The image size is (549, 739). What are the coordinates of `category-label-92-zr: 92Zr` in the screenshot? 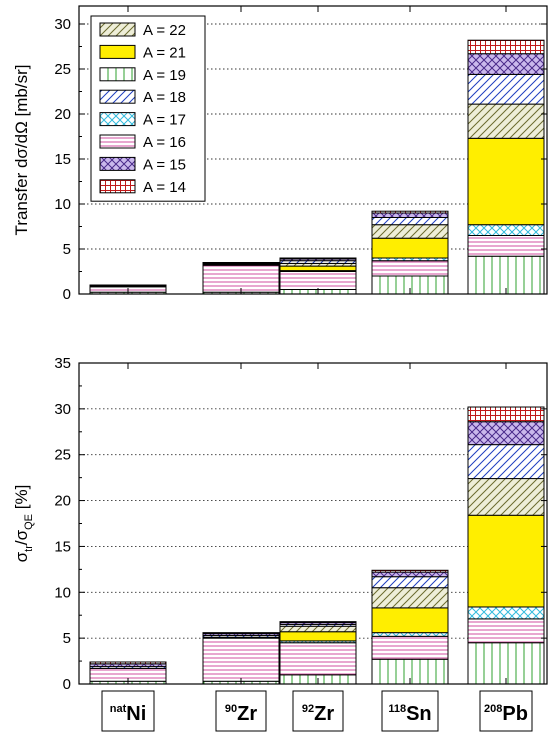 It's located at (318, 711).